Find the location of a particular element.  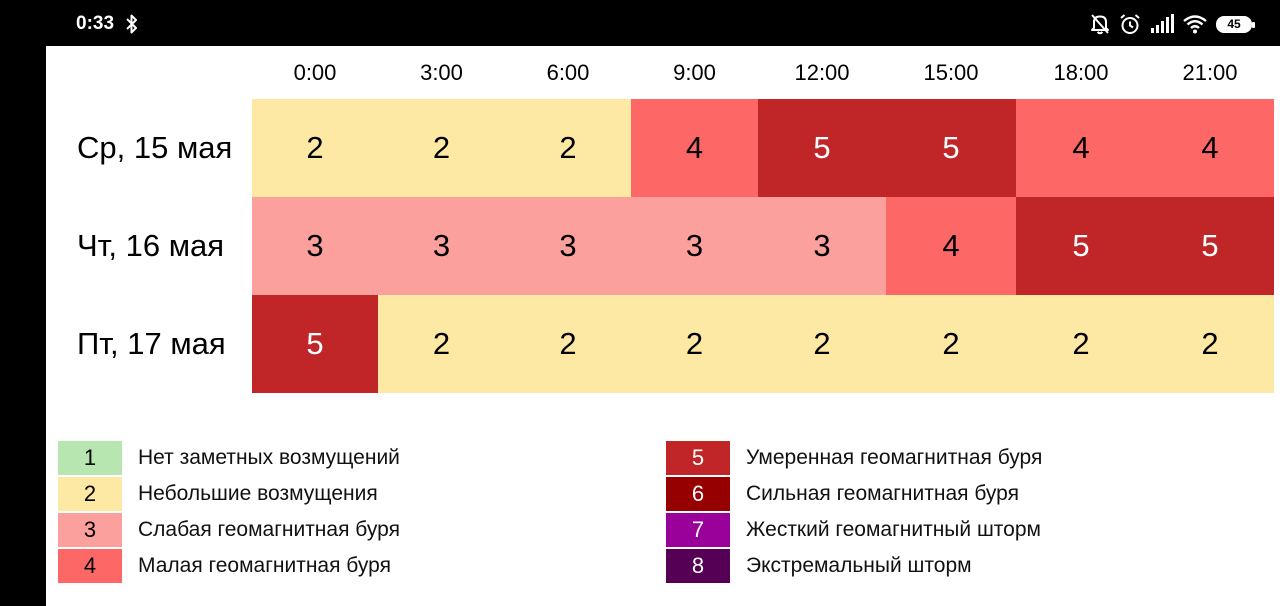

legend-label: Слабая геомагнитная буря is located at coordinates (269, 529).